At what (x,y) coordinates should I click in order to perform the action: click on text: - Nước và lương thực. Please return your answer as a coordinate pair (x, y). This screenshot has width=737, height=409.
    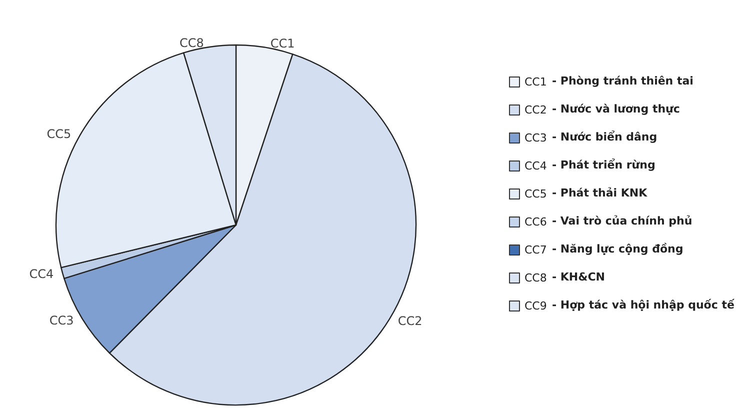
    Looking at the image, I should click on (616, 109).